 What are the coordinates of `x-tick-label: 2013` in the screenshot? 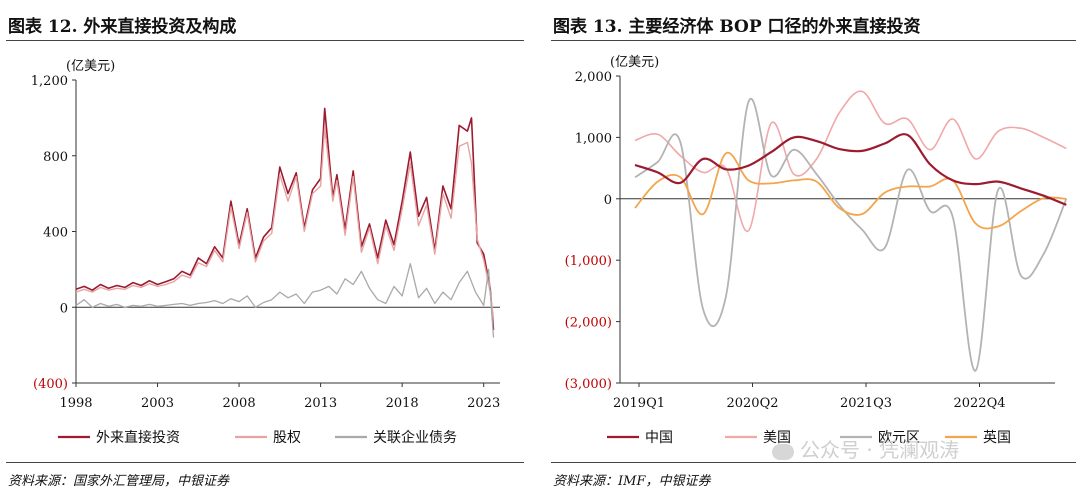 It's located at (320, 403).